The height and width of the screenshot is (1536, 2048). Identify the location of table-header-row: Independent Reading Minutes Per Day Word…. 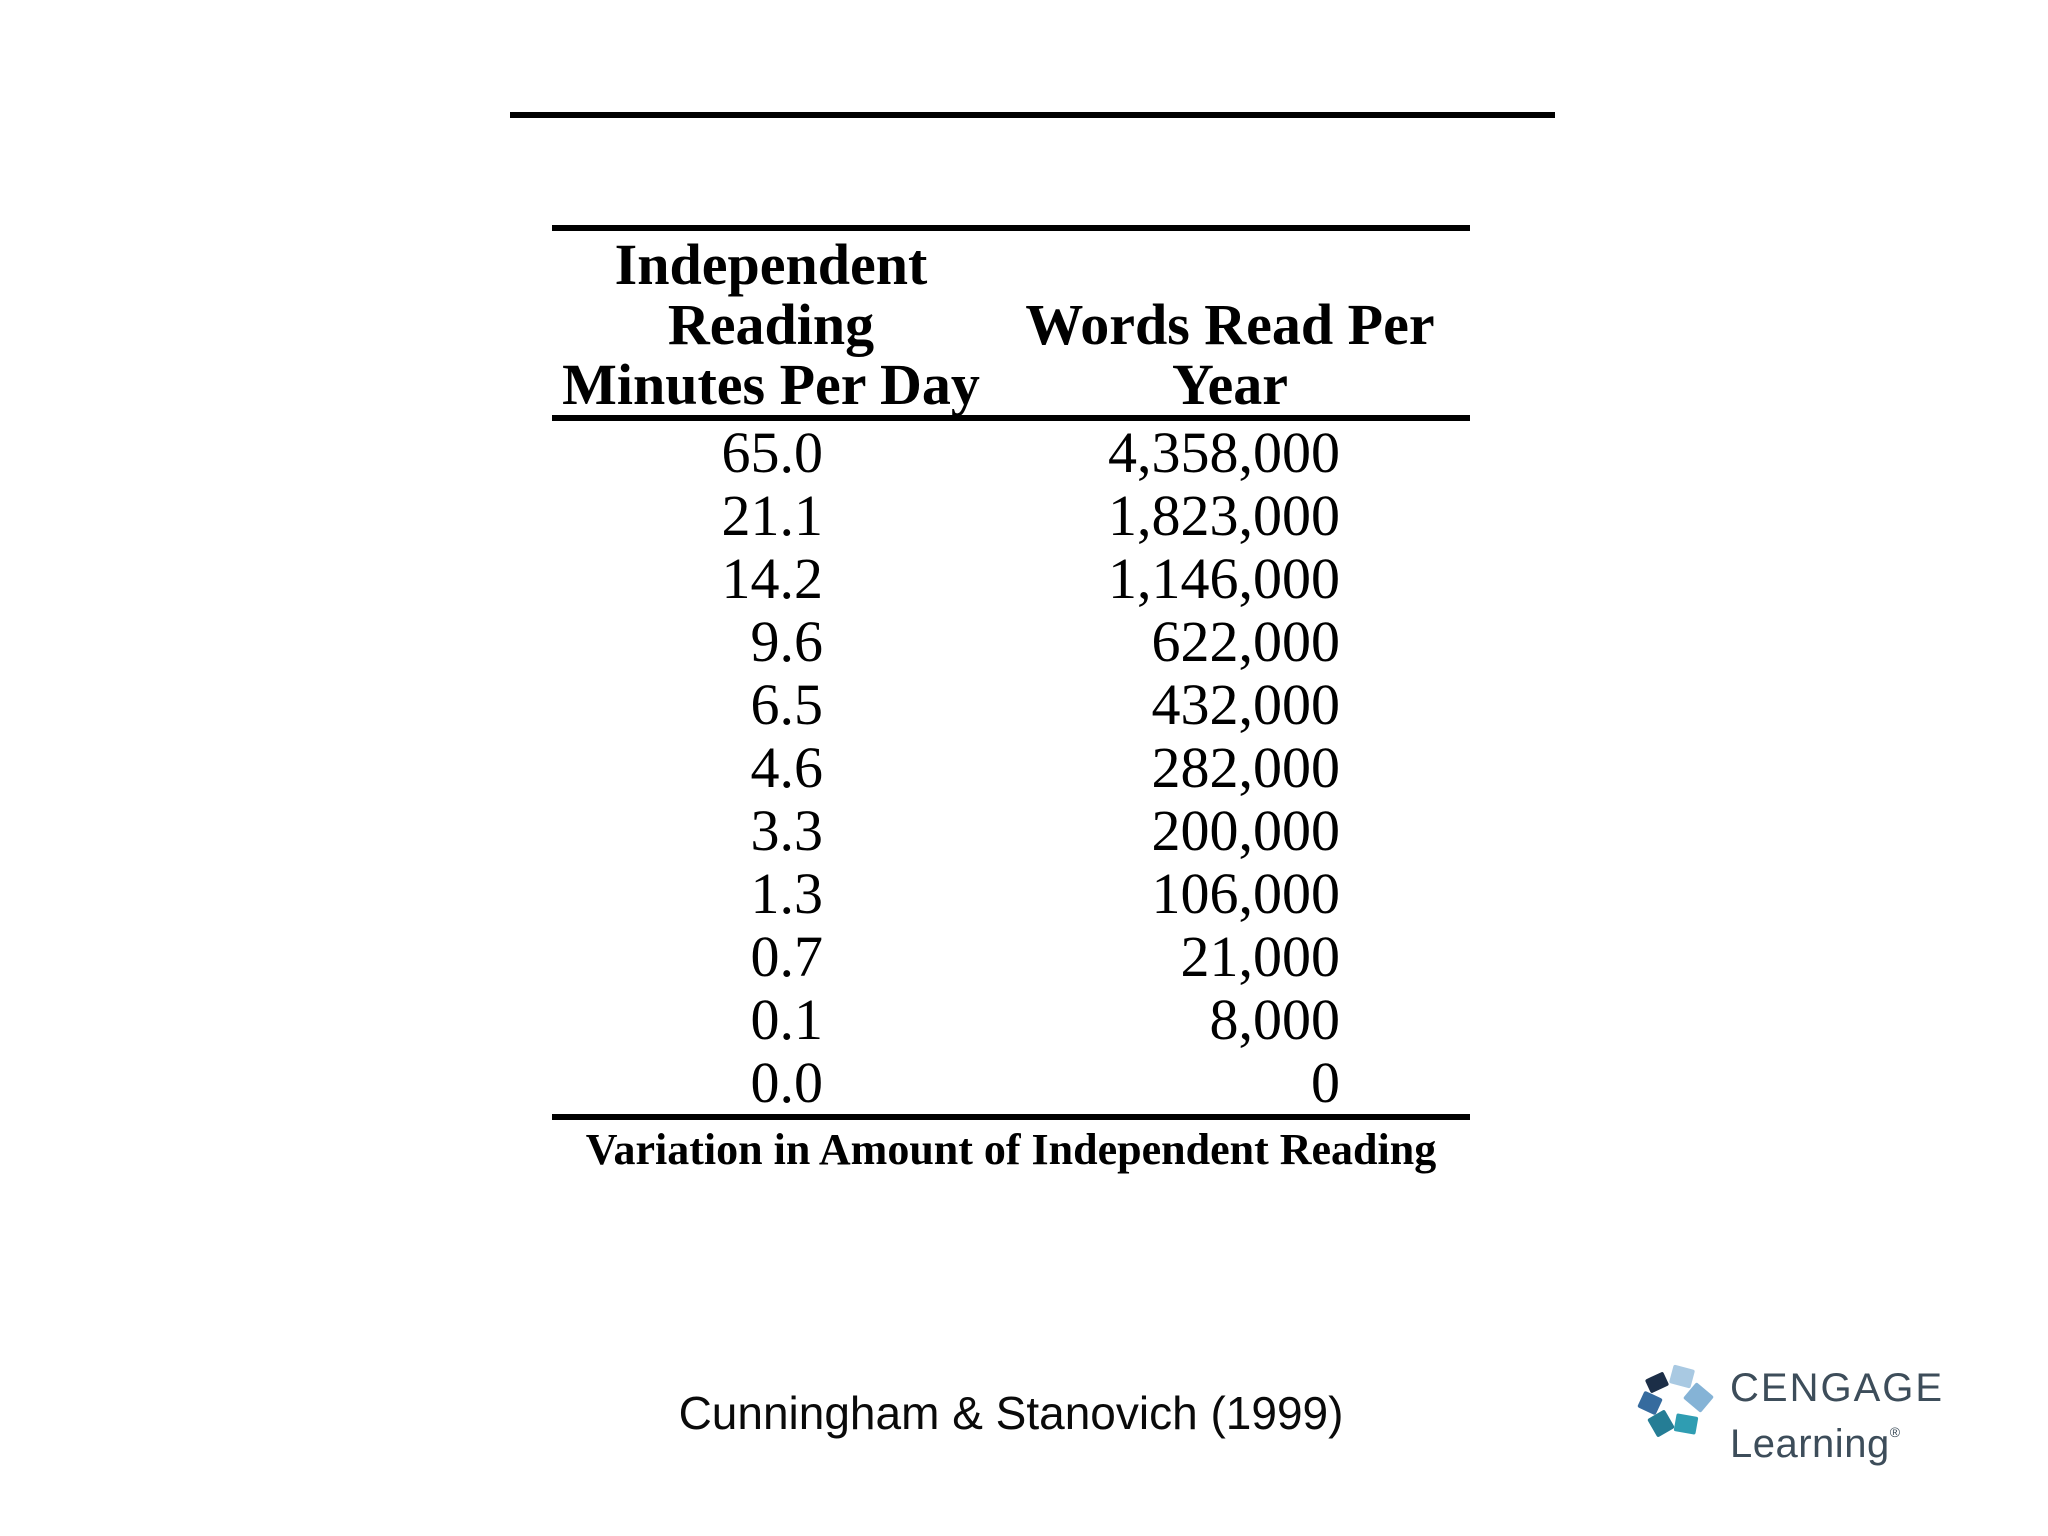
(1011, 323).